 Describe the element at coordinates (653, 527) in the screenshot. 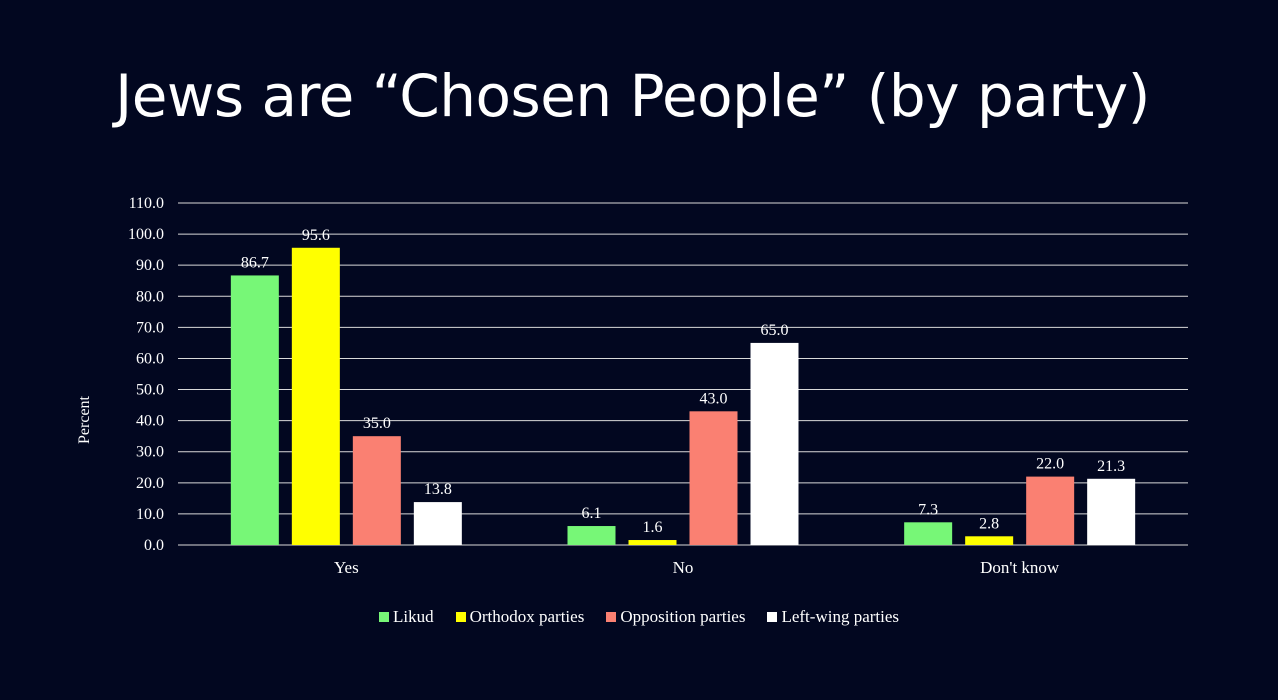

I see `data-label: 1.6` at that location.